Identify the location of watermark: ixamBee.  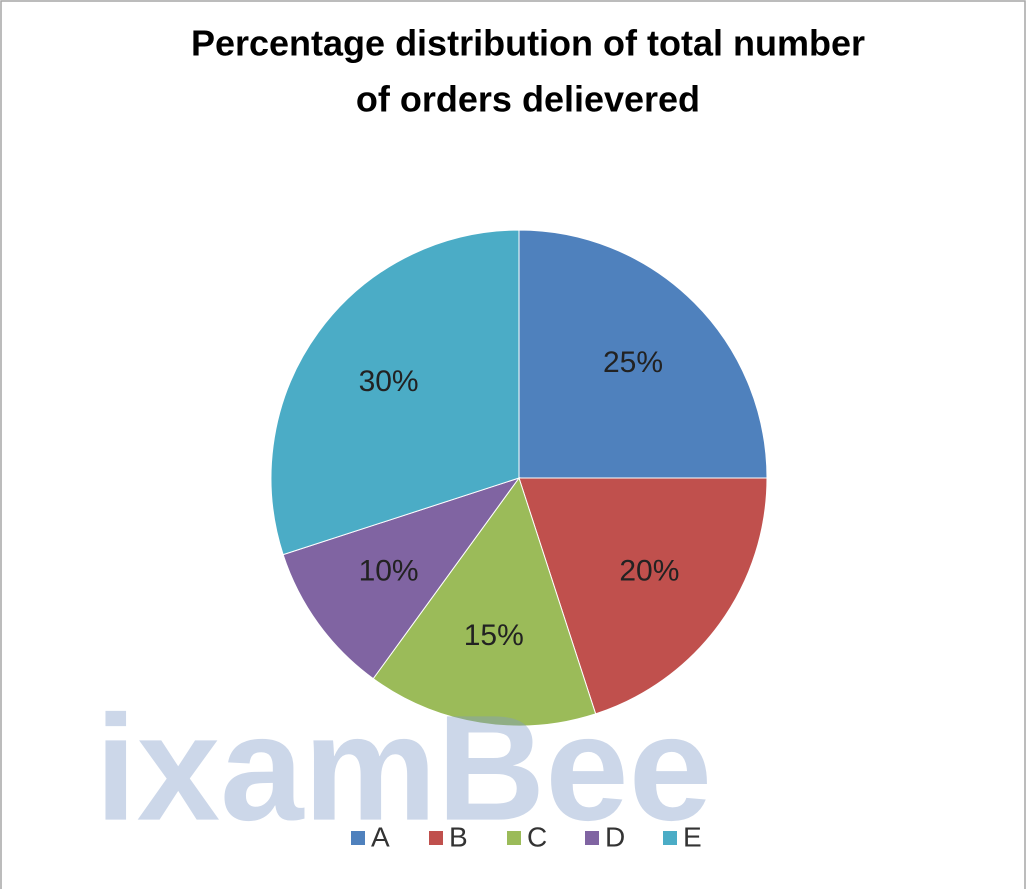
(403, 768).